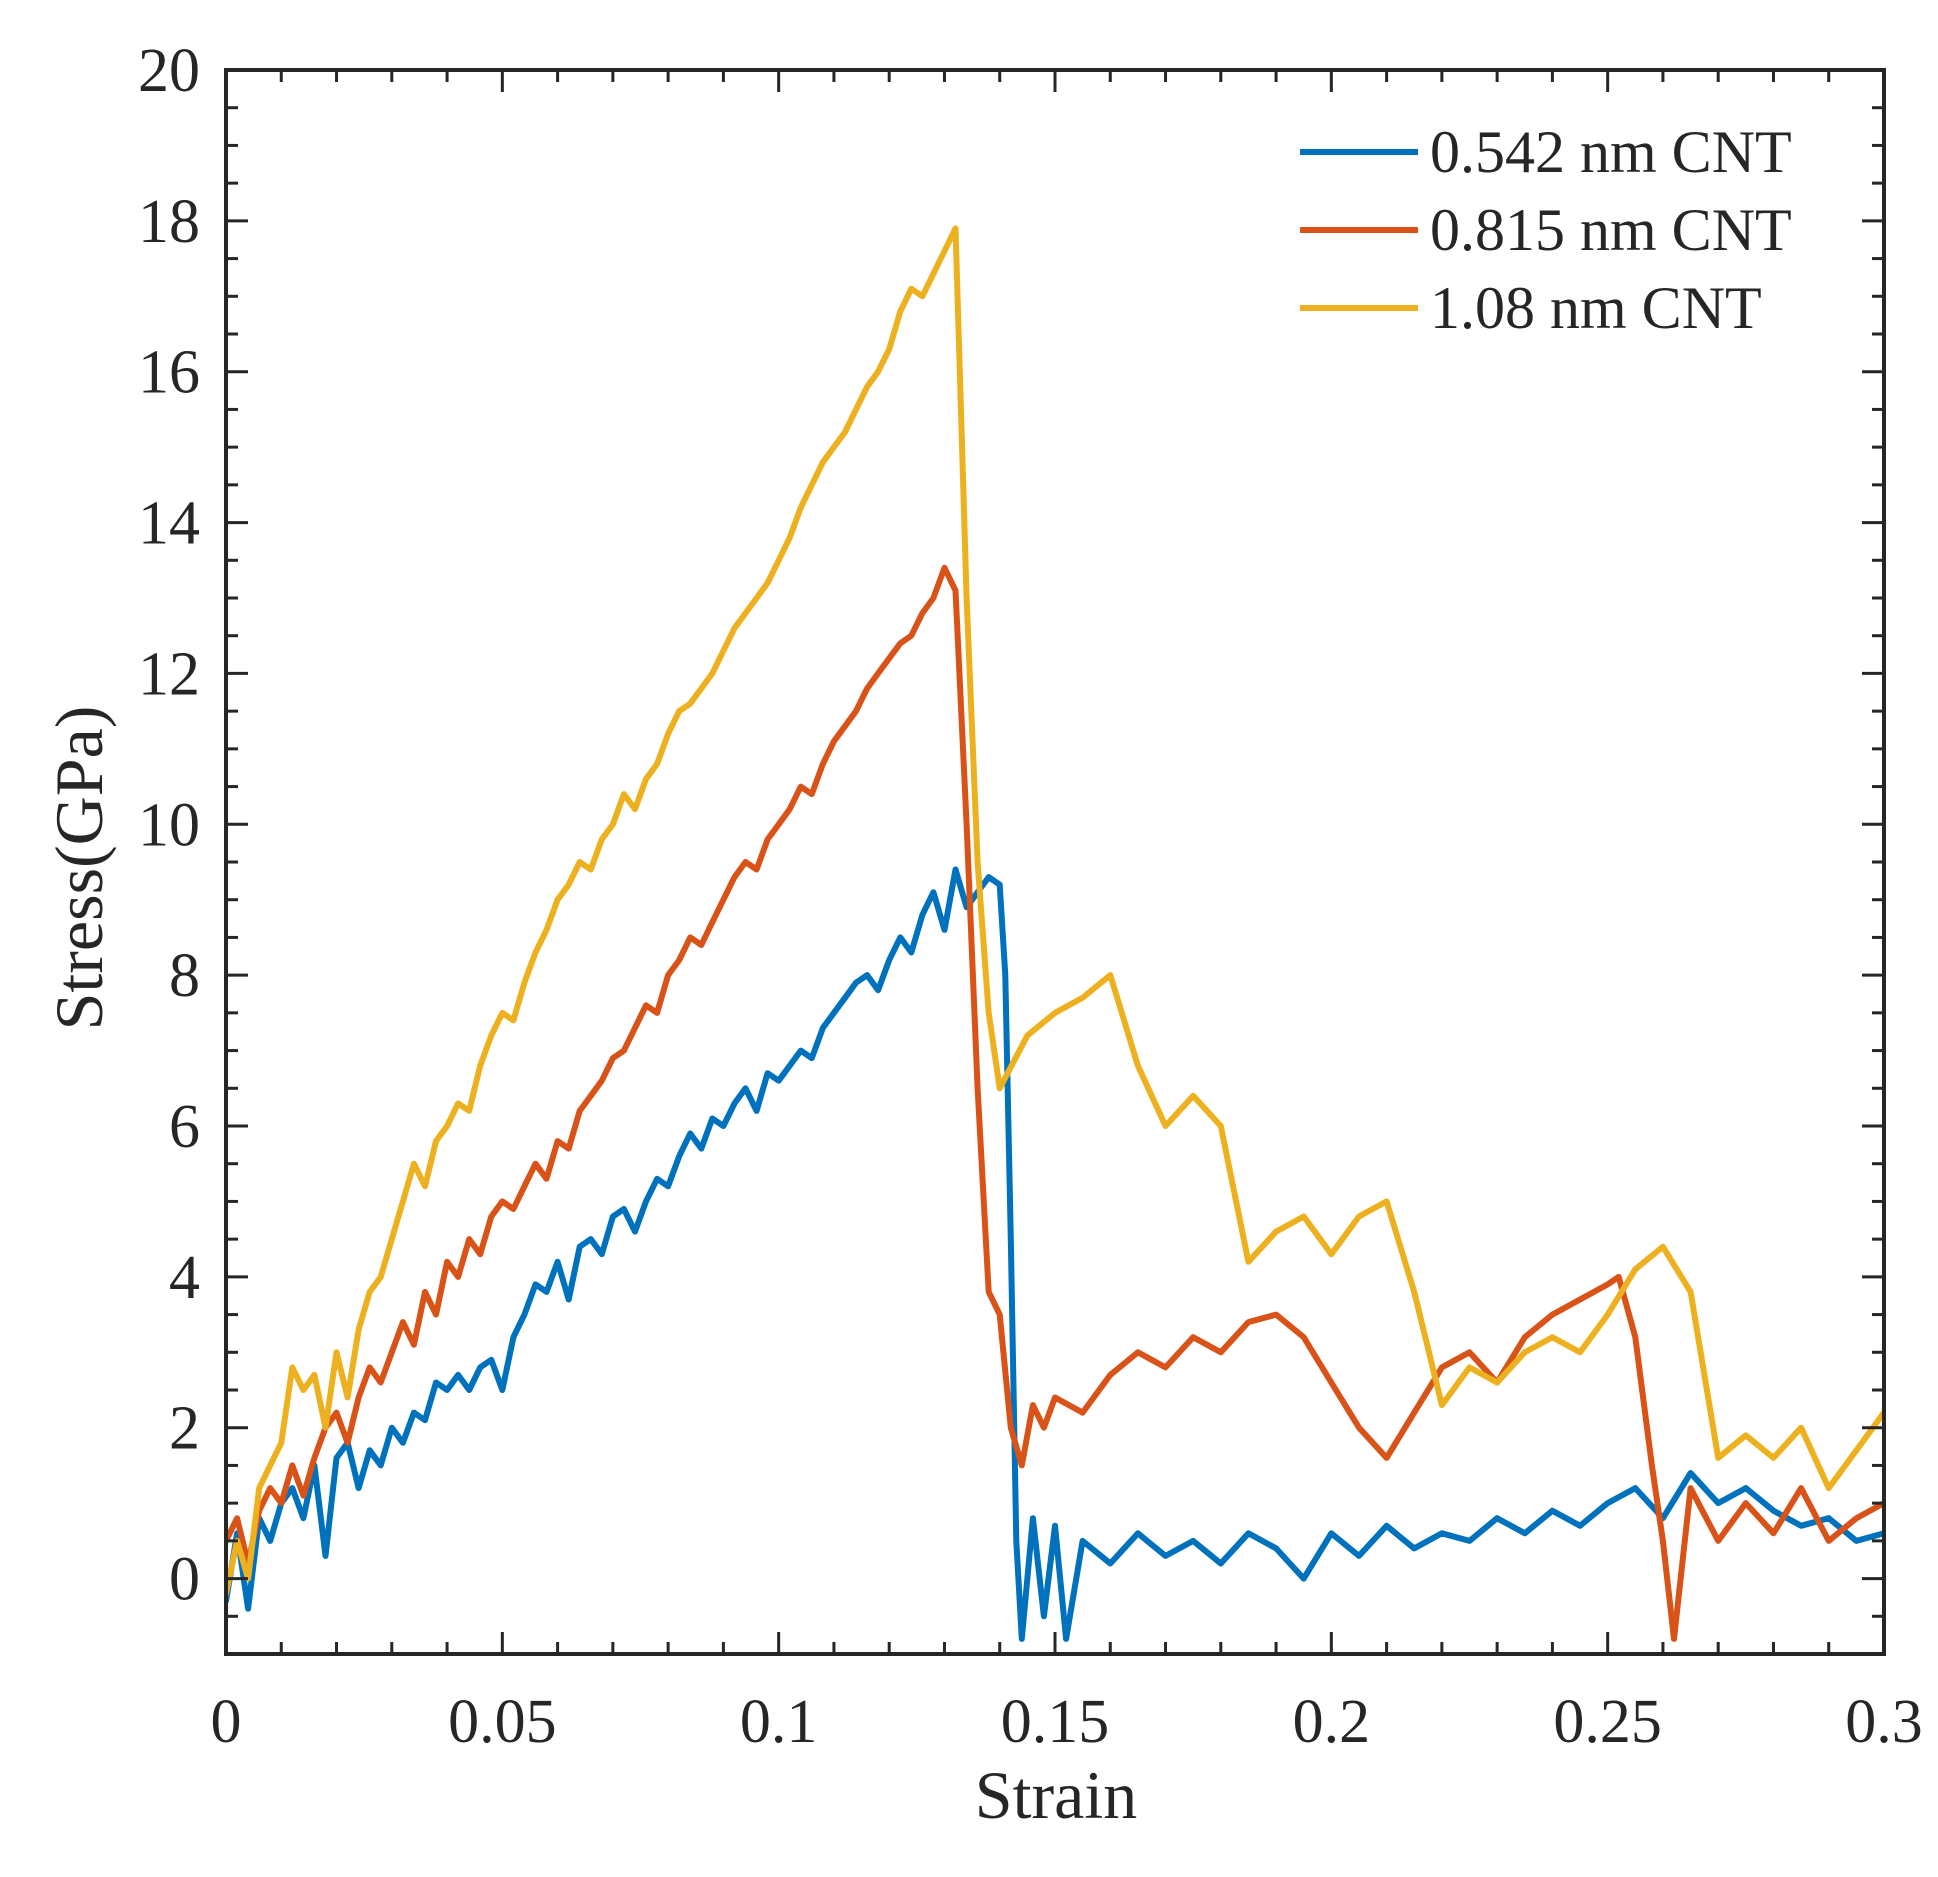  Describe the element at coordinates (184, 1127) in the screenshot. I see `y-tick-label: 6` at that location.